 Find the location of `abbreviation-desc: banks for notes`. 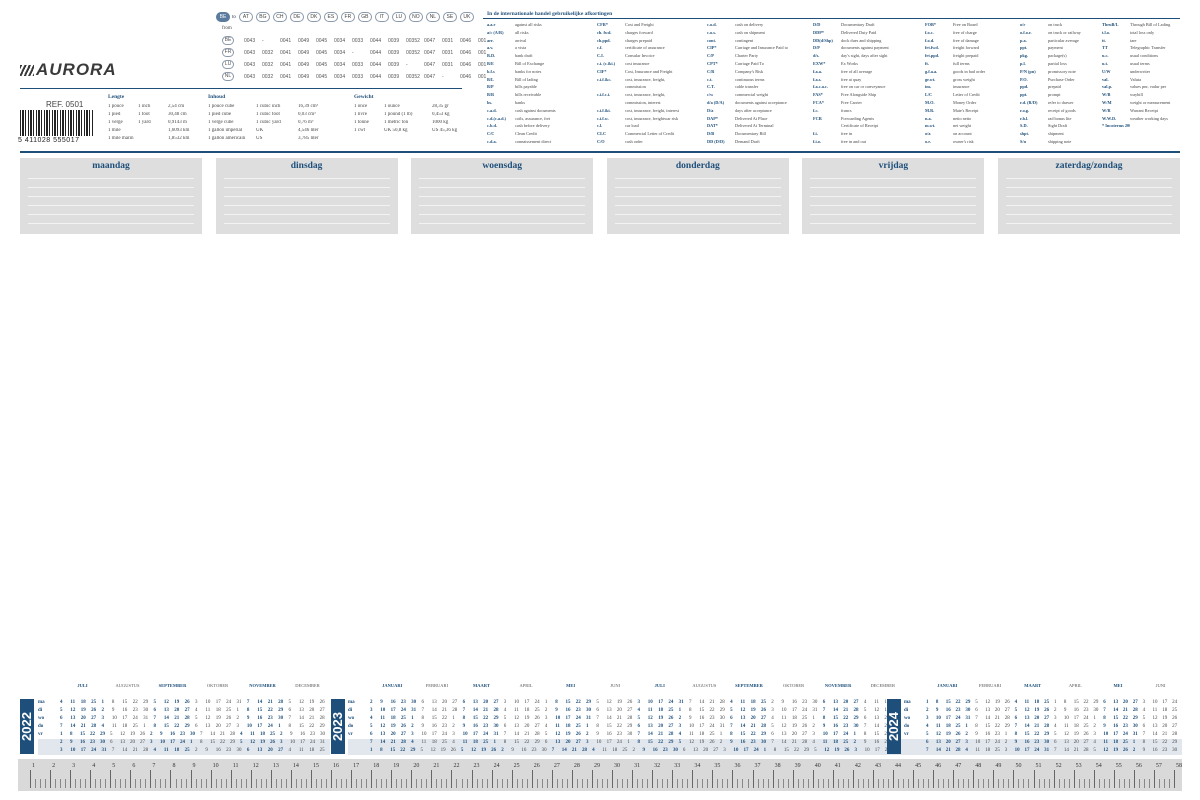

abbreviation-desc: banks for notes is located at coordinates (528, 71).